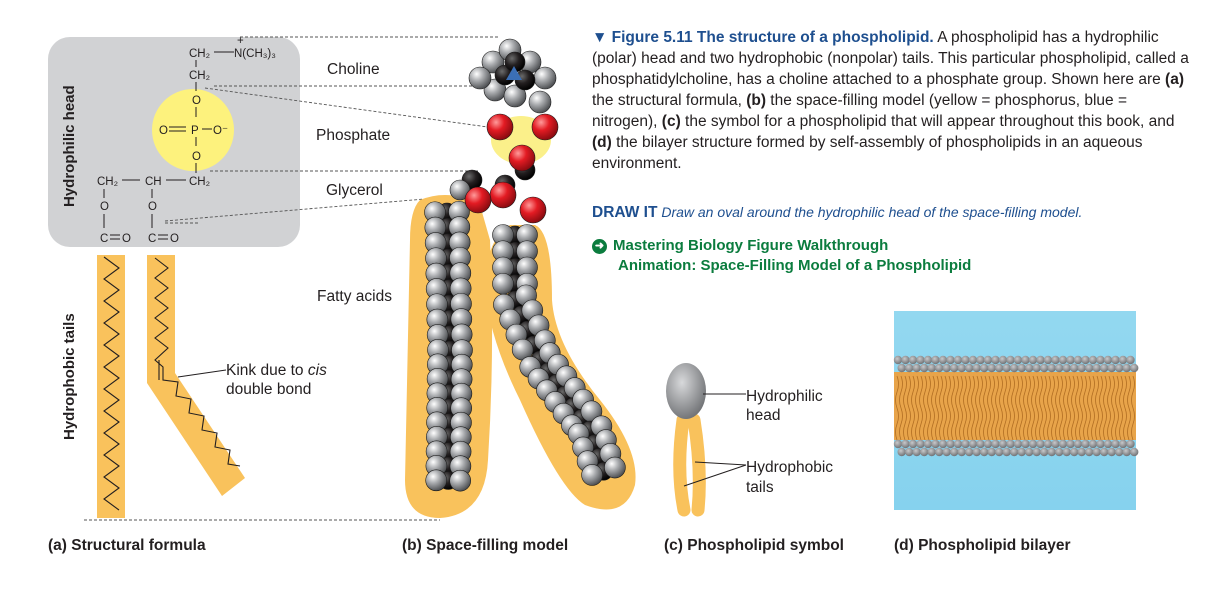 Image resolution: width=1224 pixels, height=591 pixels. What do you see at coordinates (240, 41) in the screenshot?
I see `nitrogen-charge: +` at bounding box center [240, 41].